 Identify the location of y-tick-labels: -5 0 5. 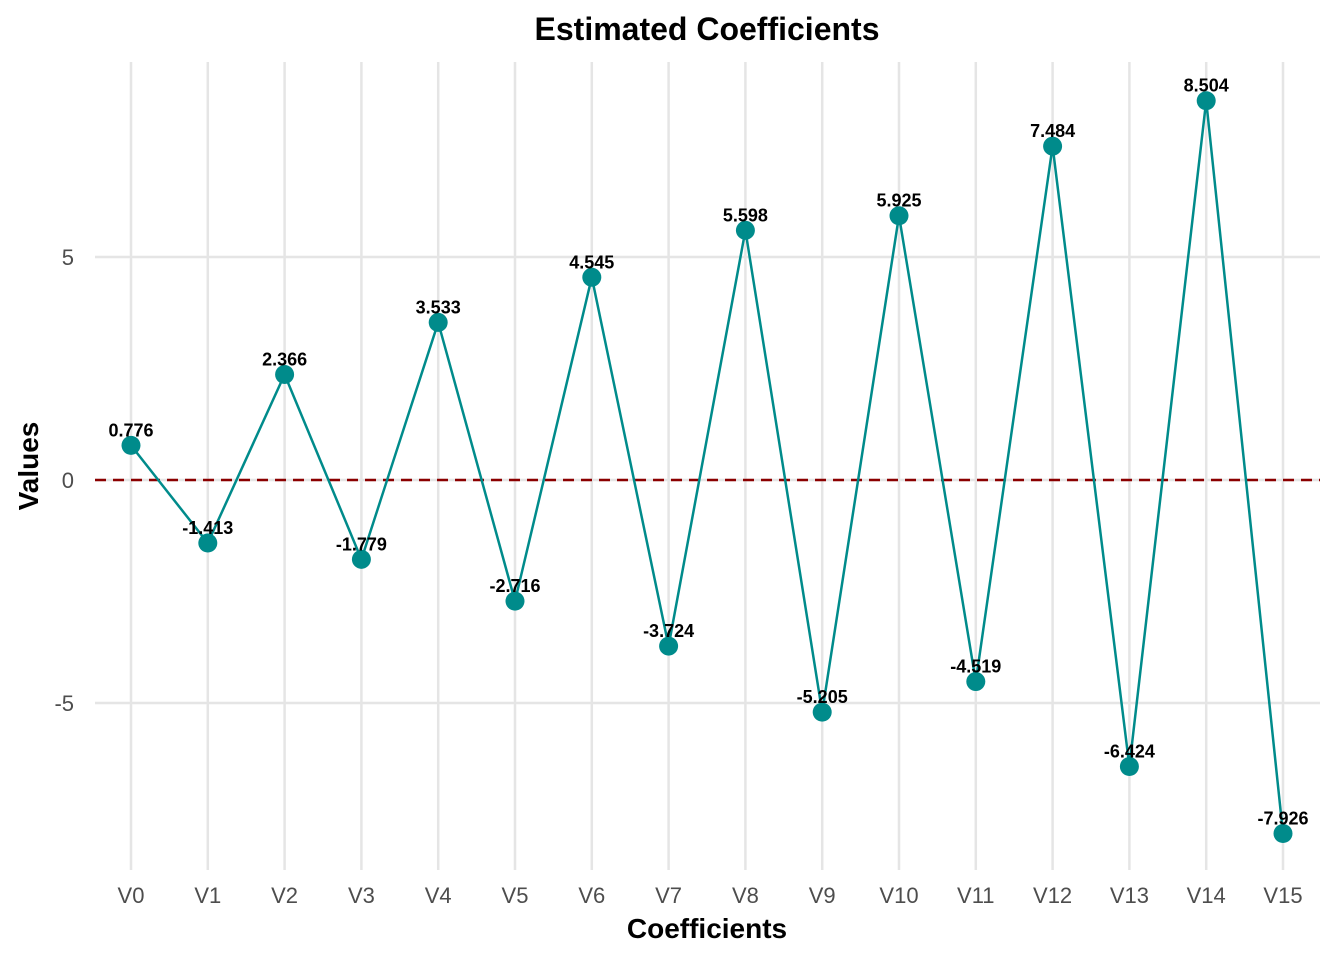
(64, 480).